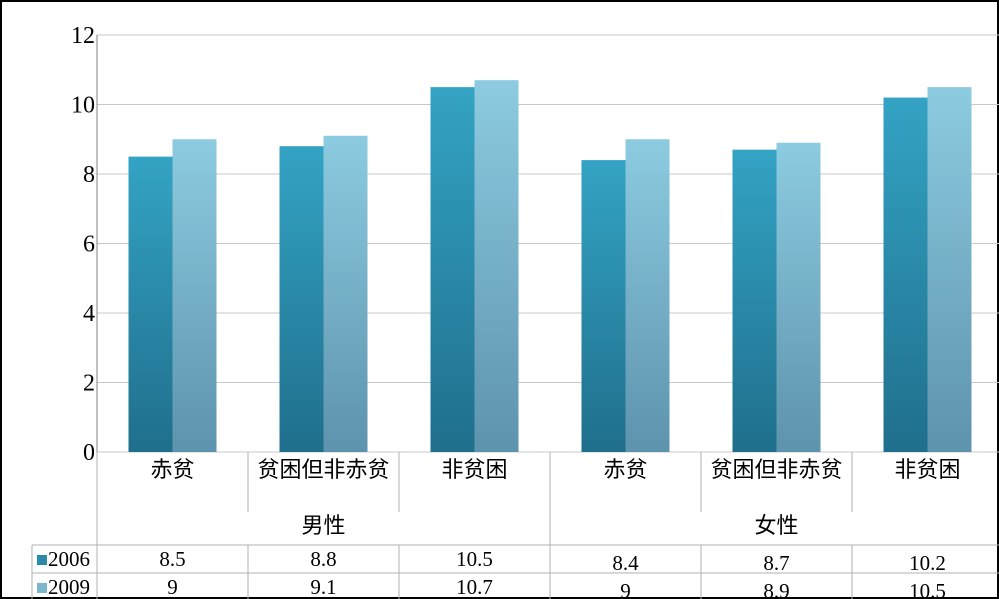  I want to click on y-tick-label: 2, so click(89, 384).